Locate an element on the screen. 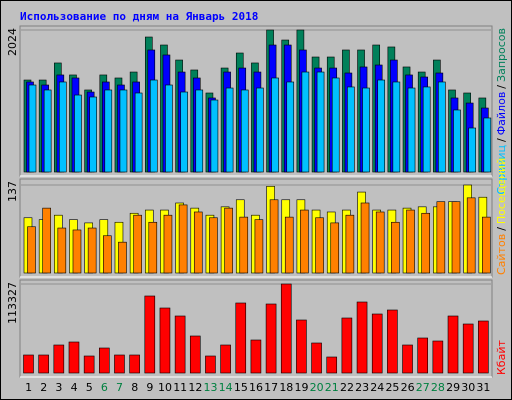 This screenshot has width=512, height=400. x-tick-label: 31 is located at coordinates (483, 387).